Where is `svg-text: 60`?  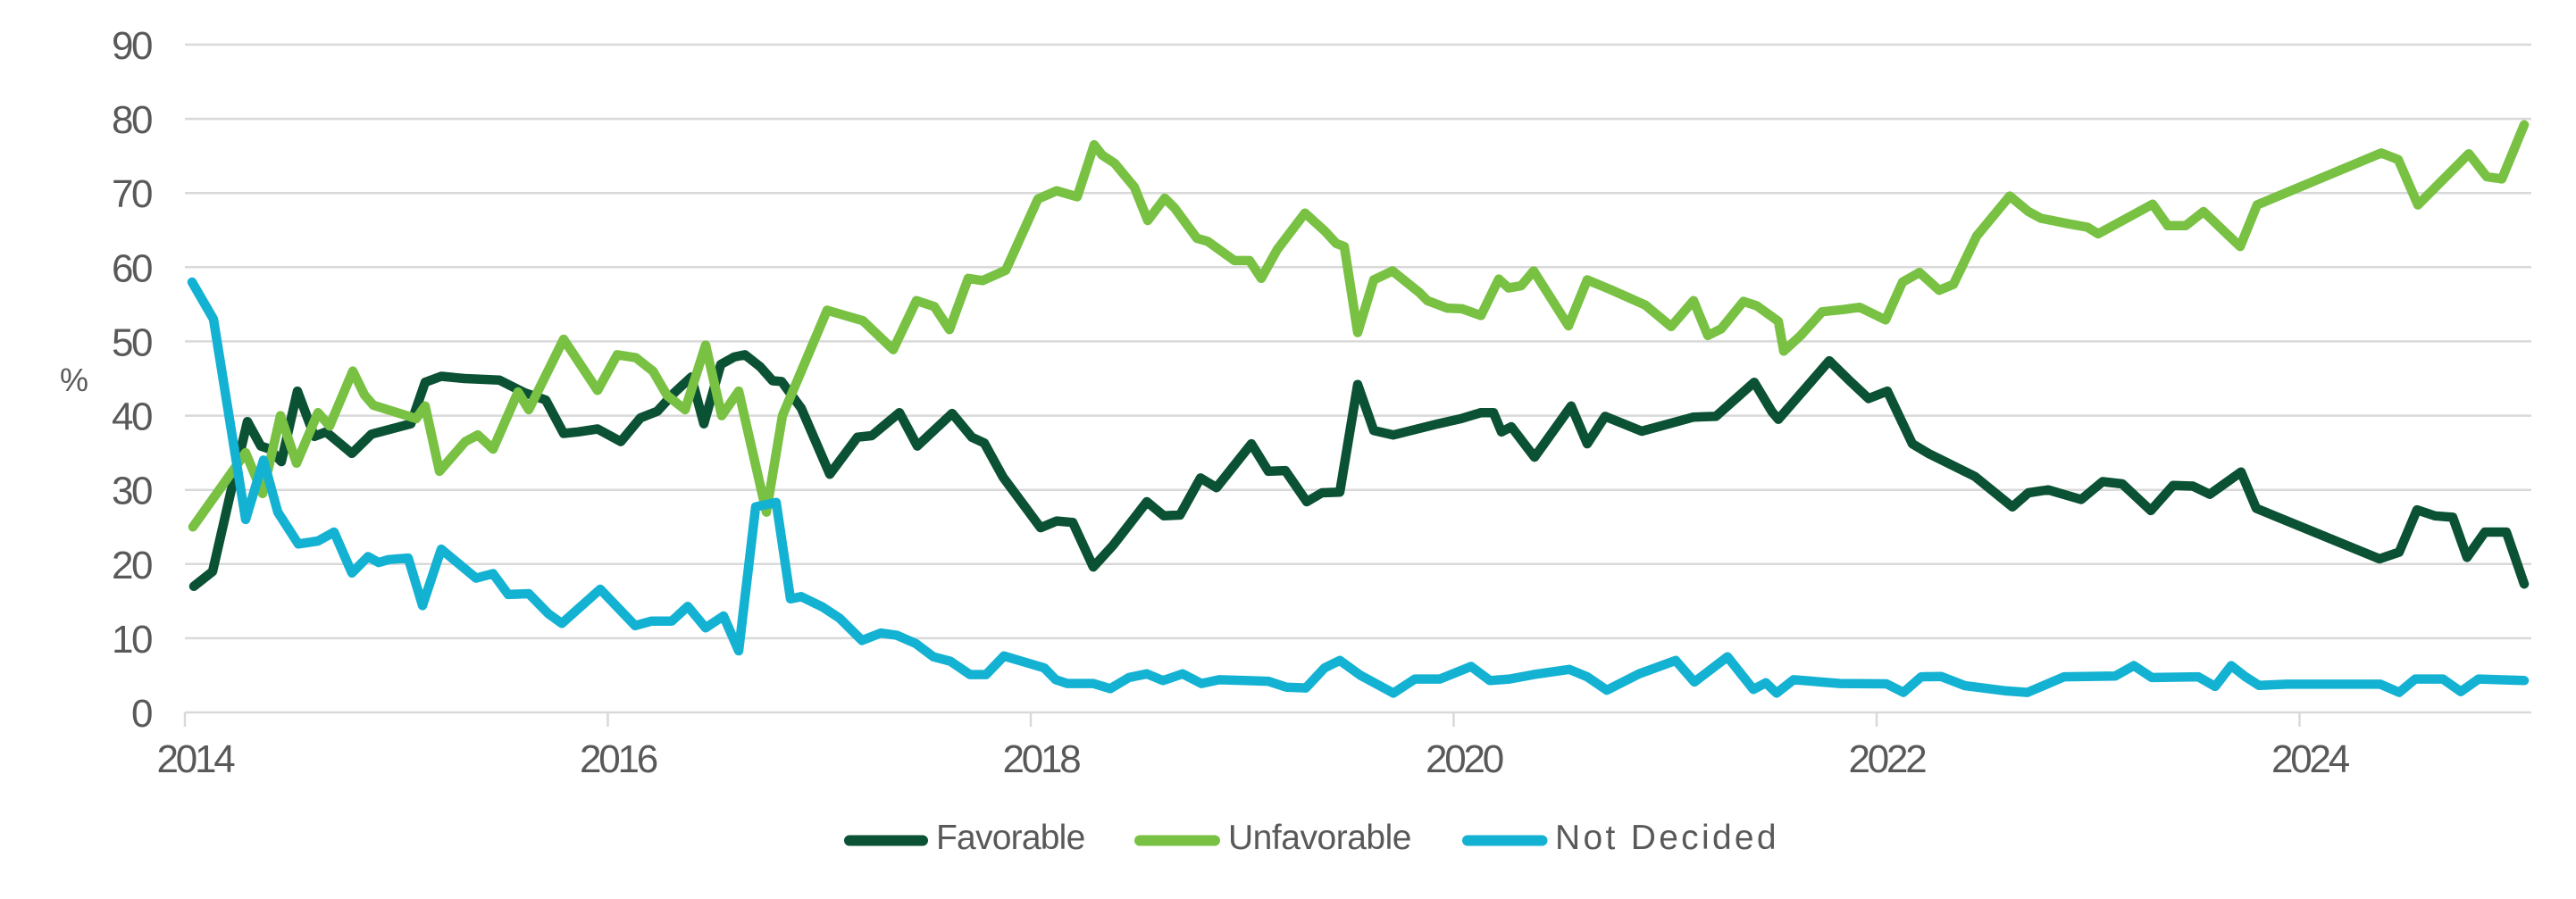
svg-text: 60 is located at coordinates (132, 268).